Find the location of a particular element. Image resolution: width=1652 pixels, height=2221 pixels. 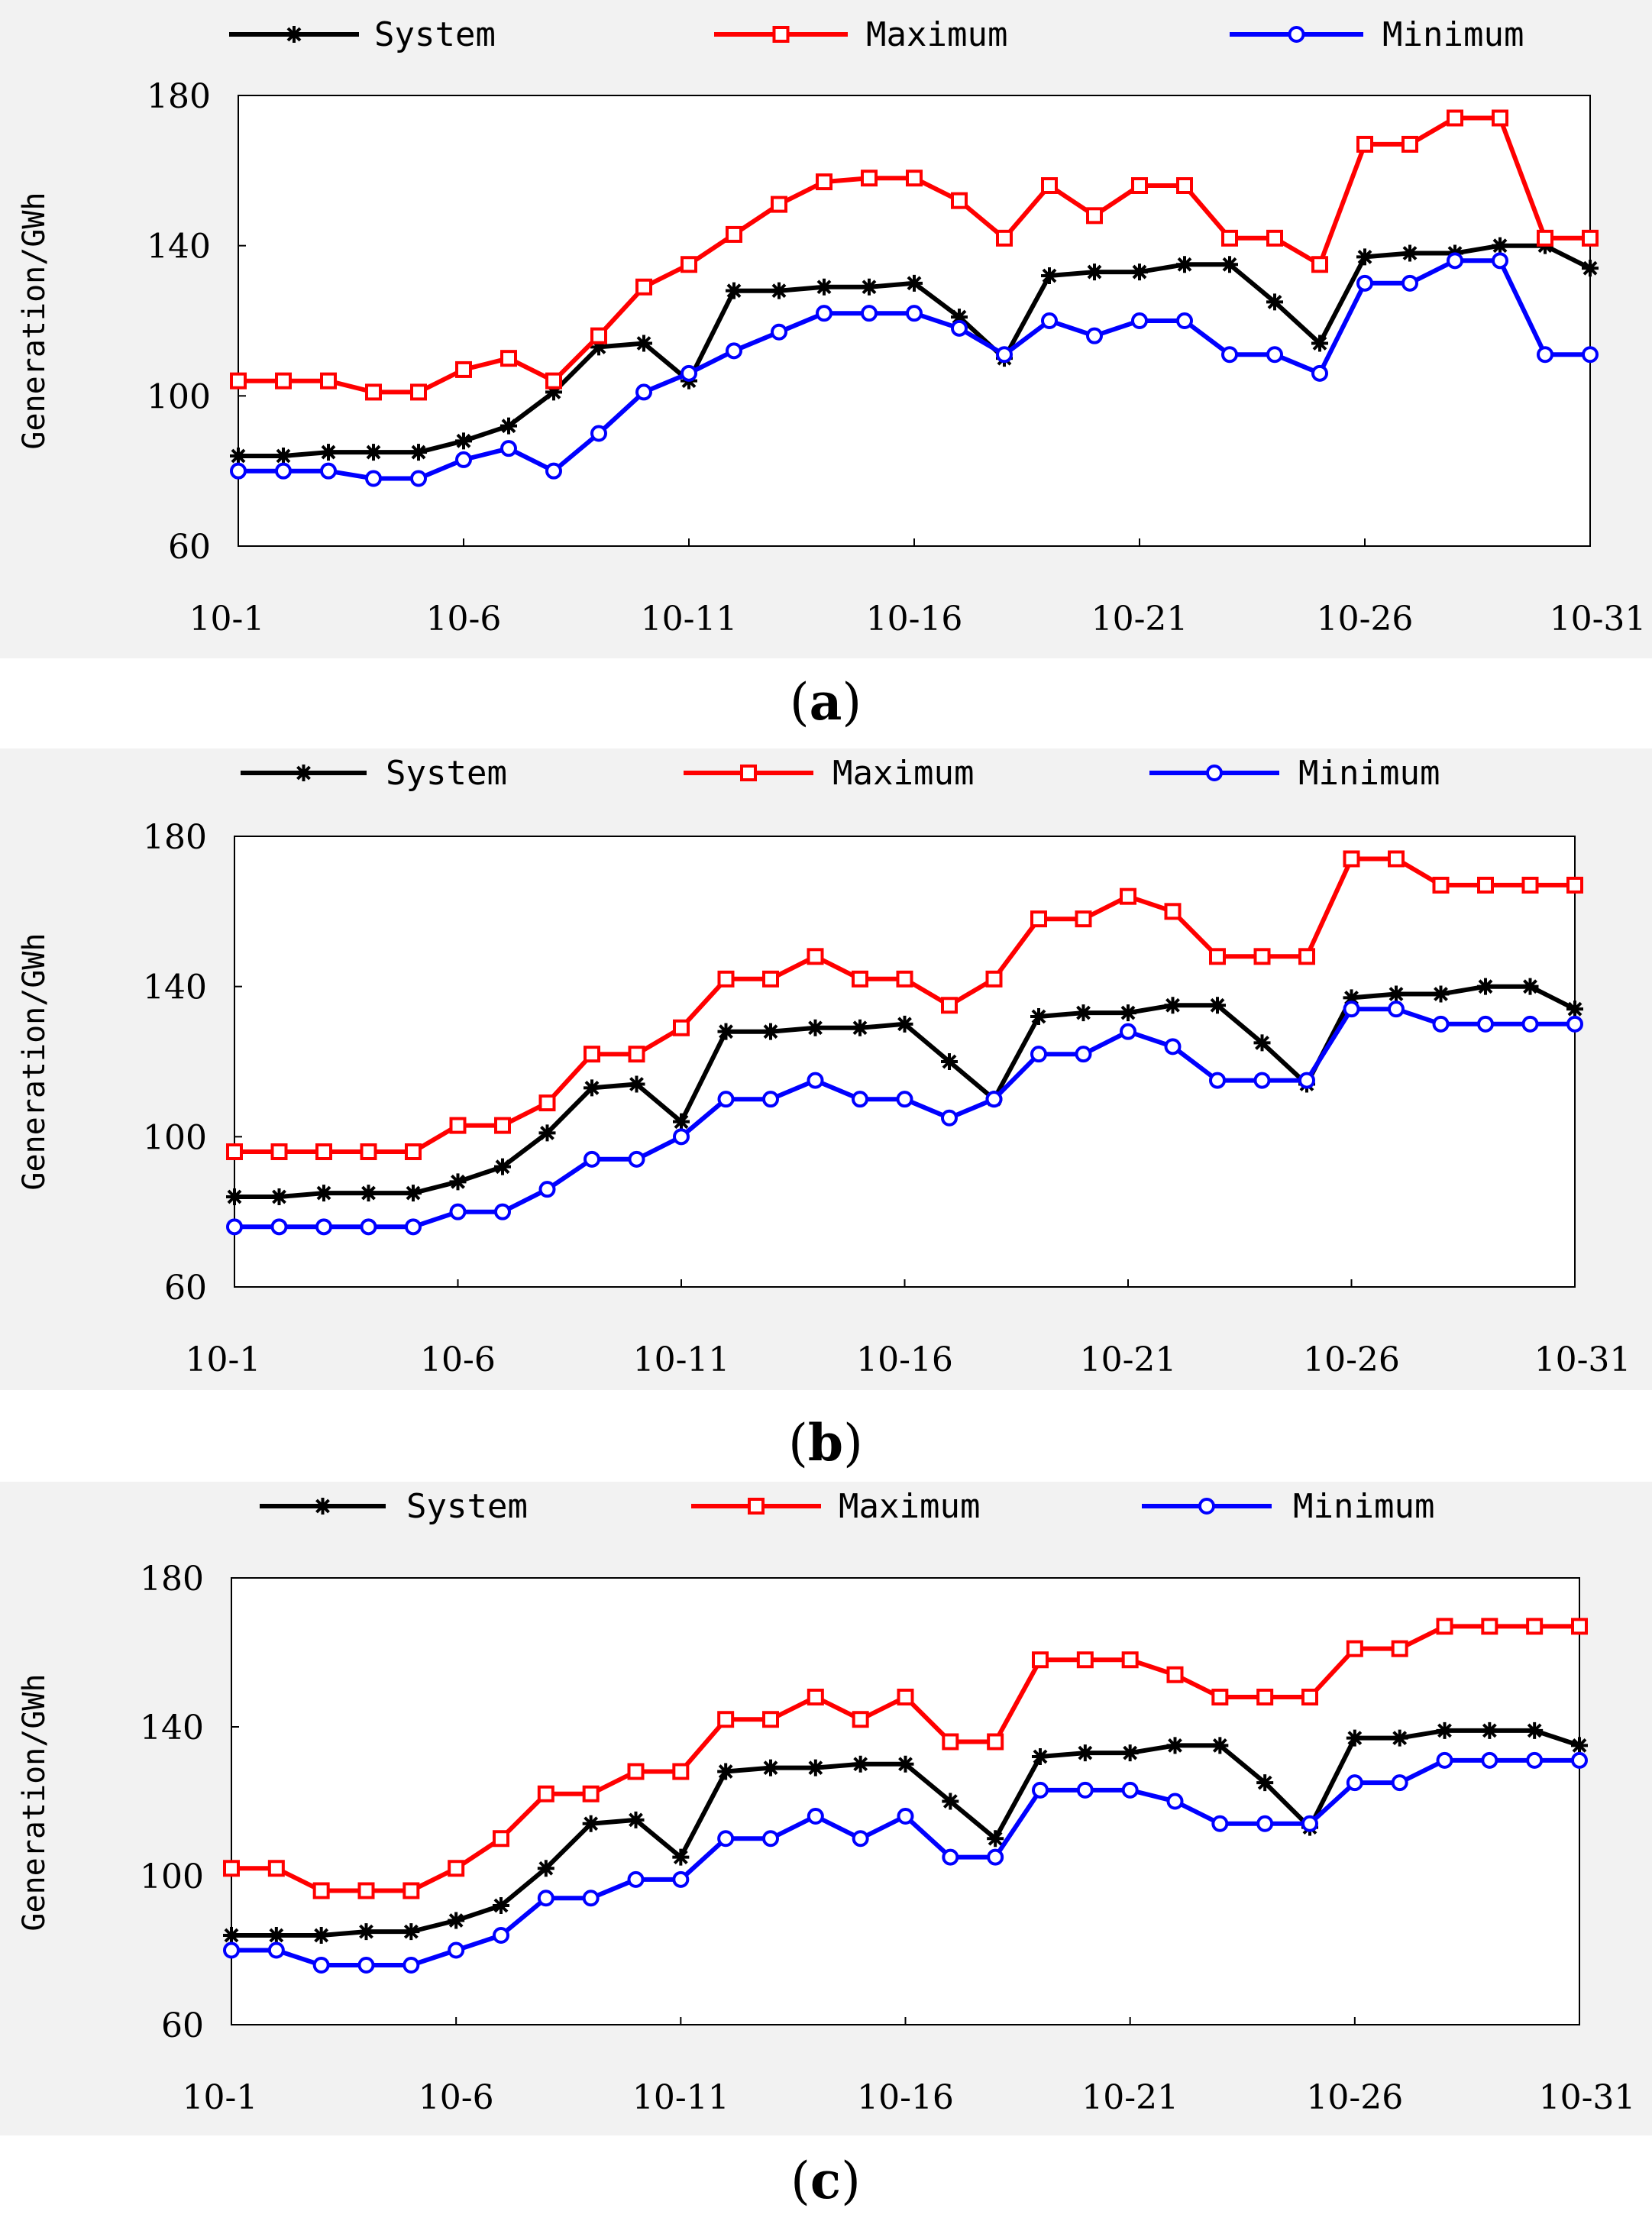

legend-marker-system is located at coordinates (303, 773).